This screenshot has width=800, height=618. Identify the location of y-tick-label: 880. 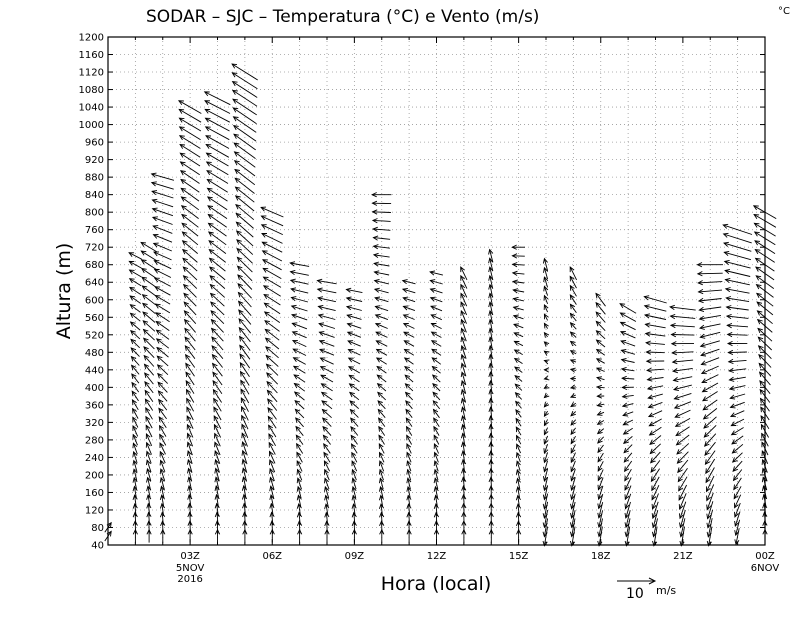
(94, 178).